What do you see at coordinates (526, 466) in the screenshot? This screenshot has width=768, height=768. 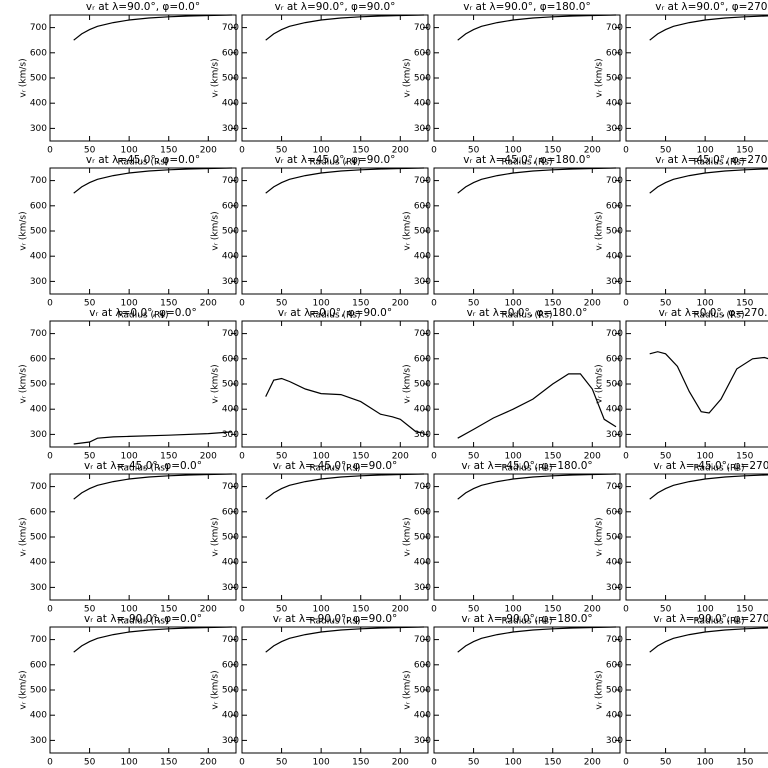 I see `panel-title: vᵣ at λ=-45.0°, φ=180.0°` at bounding box center [526, 466].